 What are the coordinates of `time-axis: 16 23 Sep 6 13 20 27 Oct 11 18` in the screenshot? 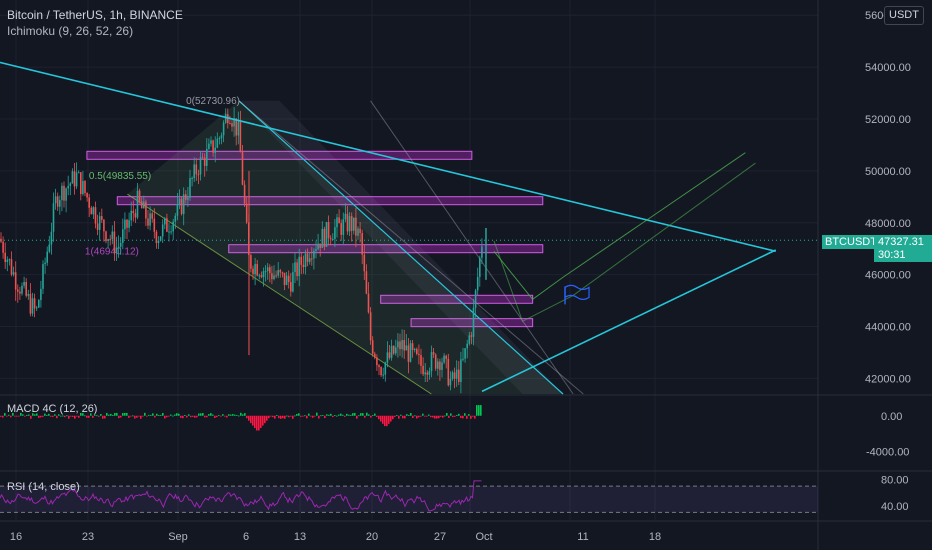 It's located at (335, 537).